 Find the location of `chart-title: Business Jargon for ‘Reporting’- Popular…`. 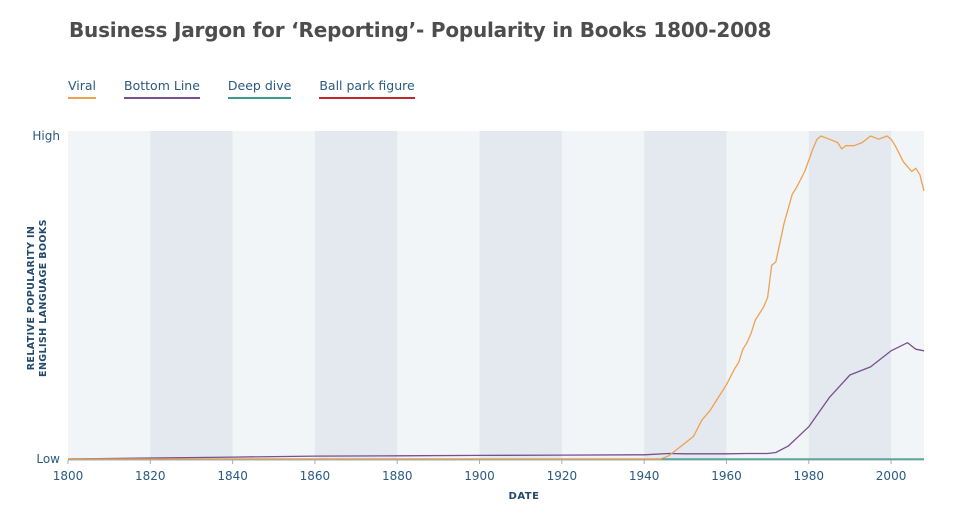

chart-title: Business Jargon for ‘Reporting’- Popular… is located at coordinates (420, 30).